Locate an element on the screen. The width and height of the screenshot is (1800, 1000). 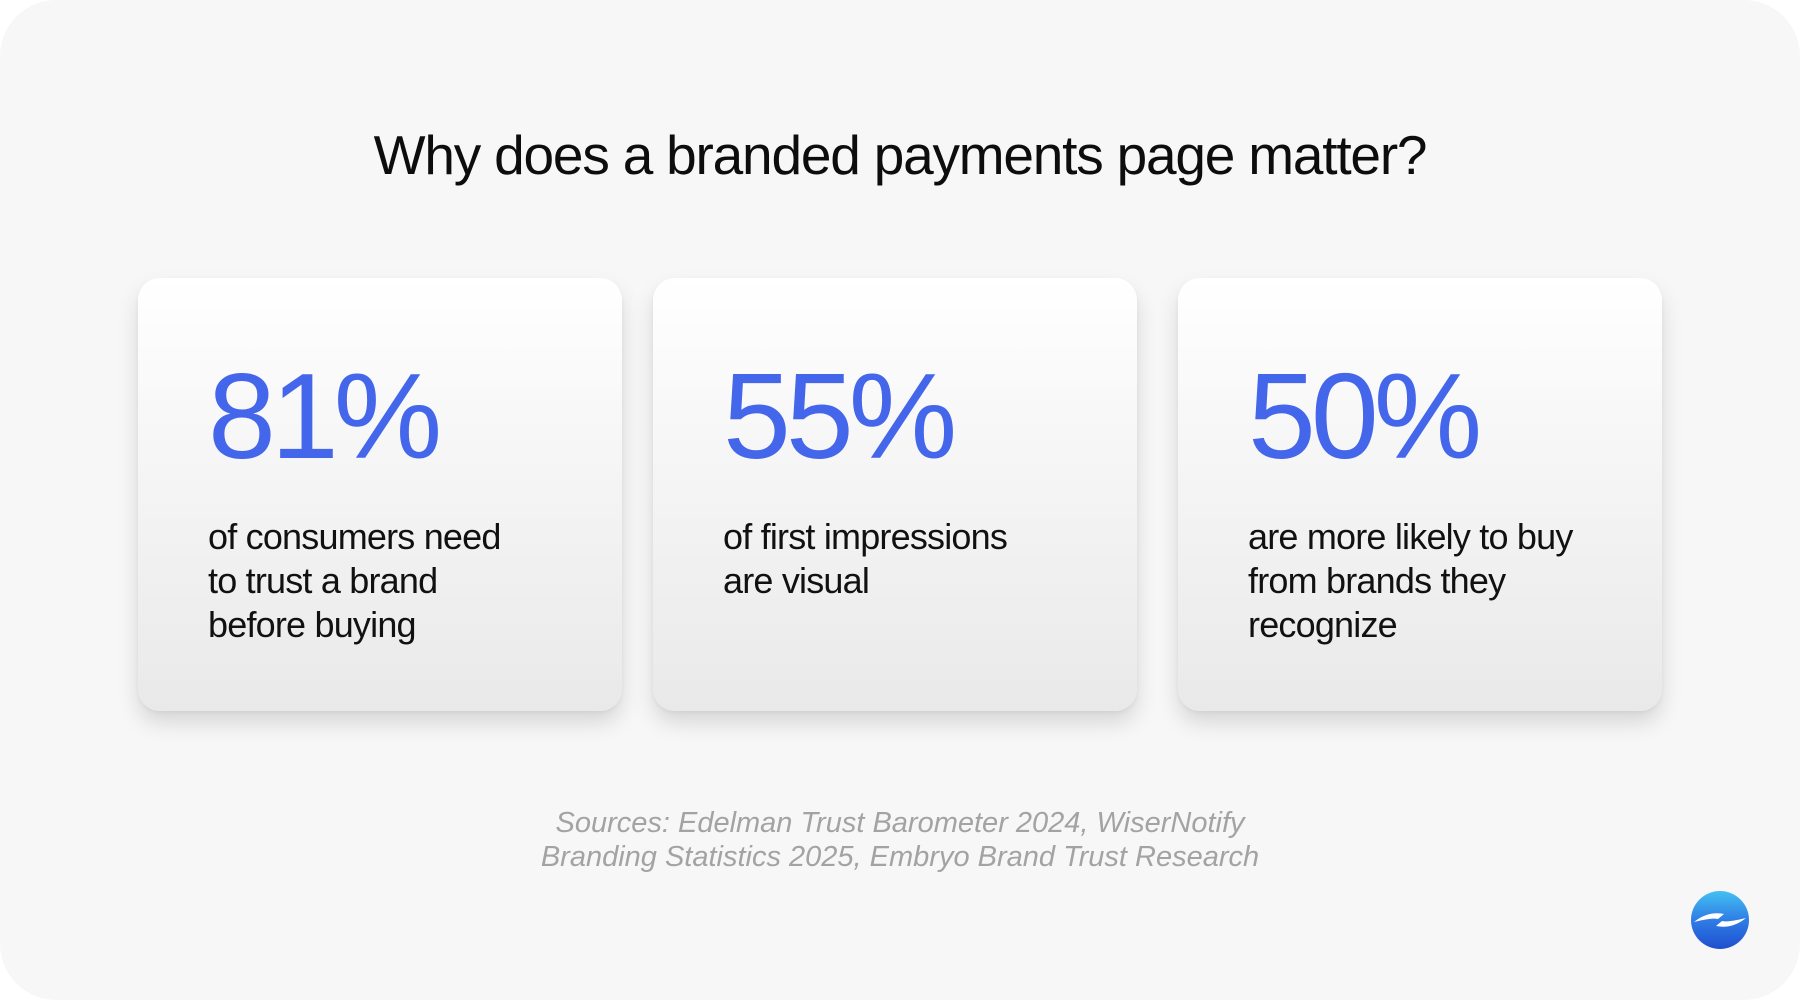
stat-description-line: recognize is located at coordinates (1323, 624).